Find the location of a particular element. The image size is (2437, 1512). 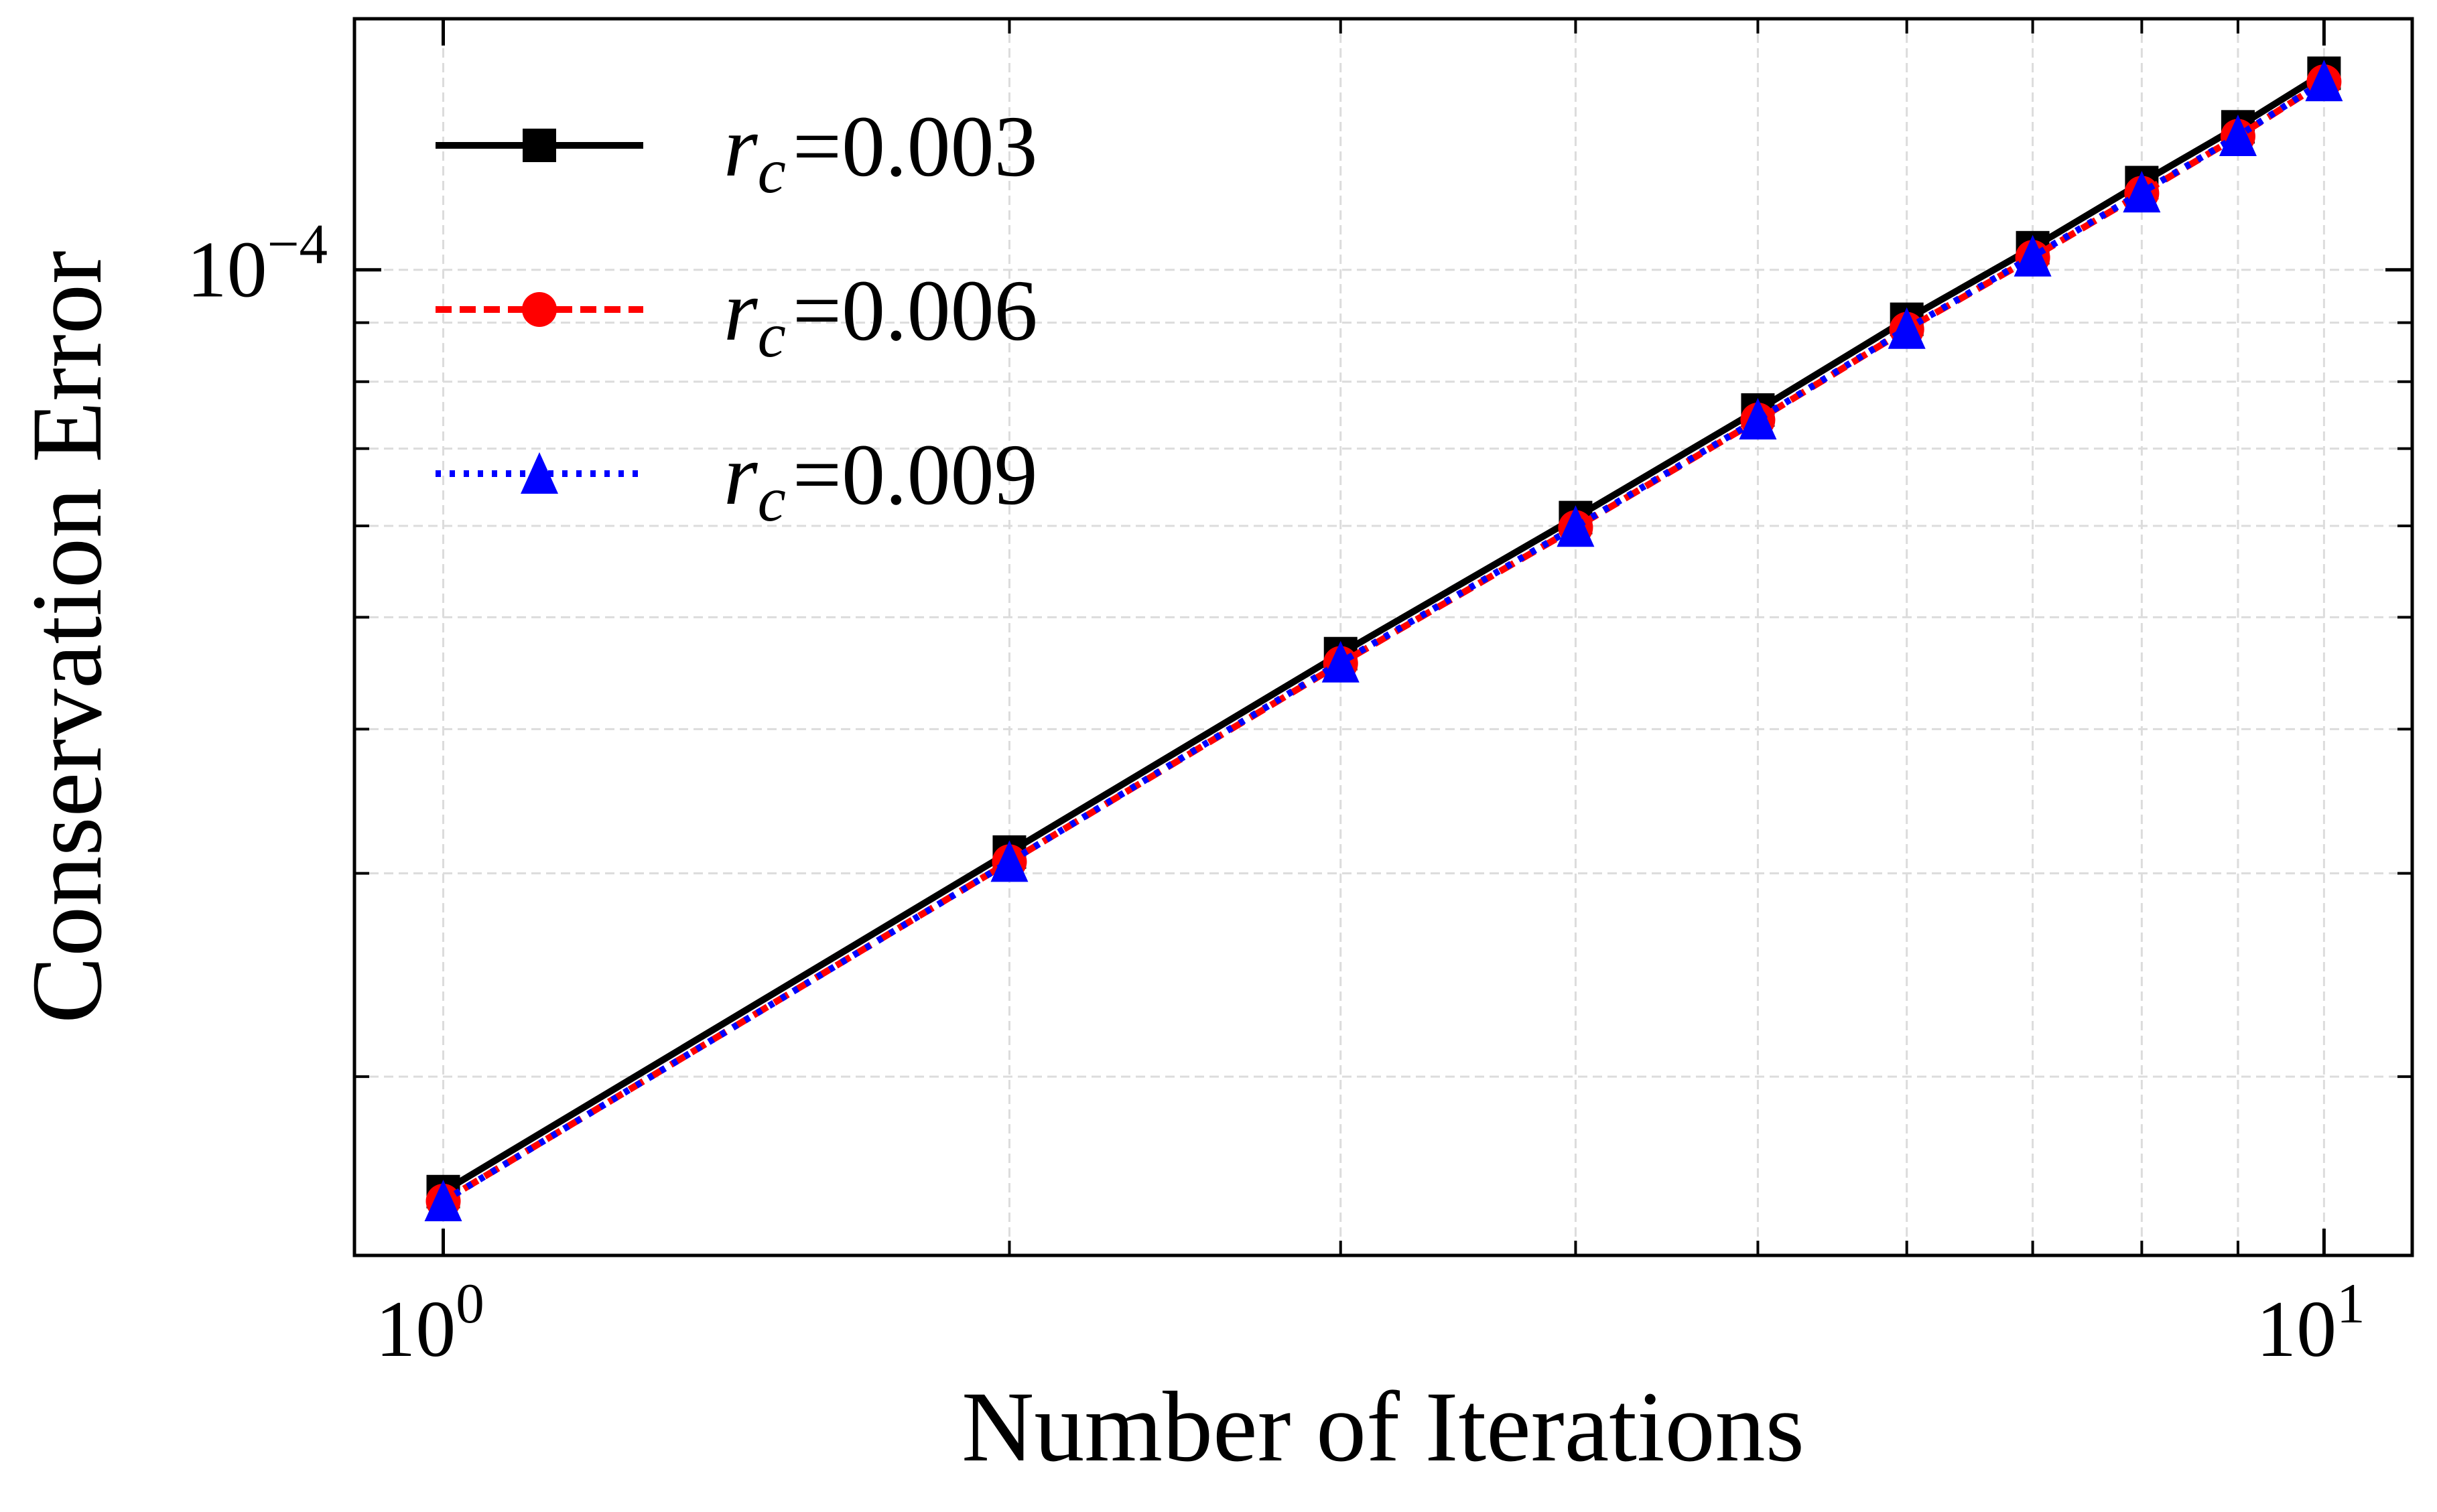

legend-label-3: rc=0.009 is located at coordinates (881, 481).